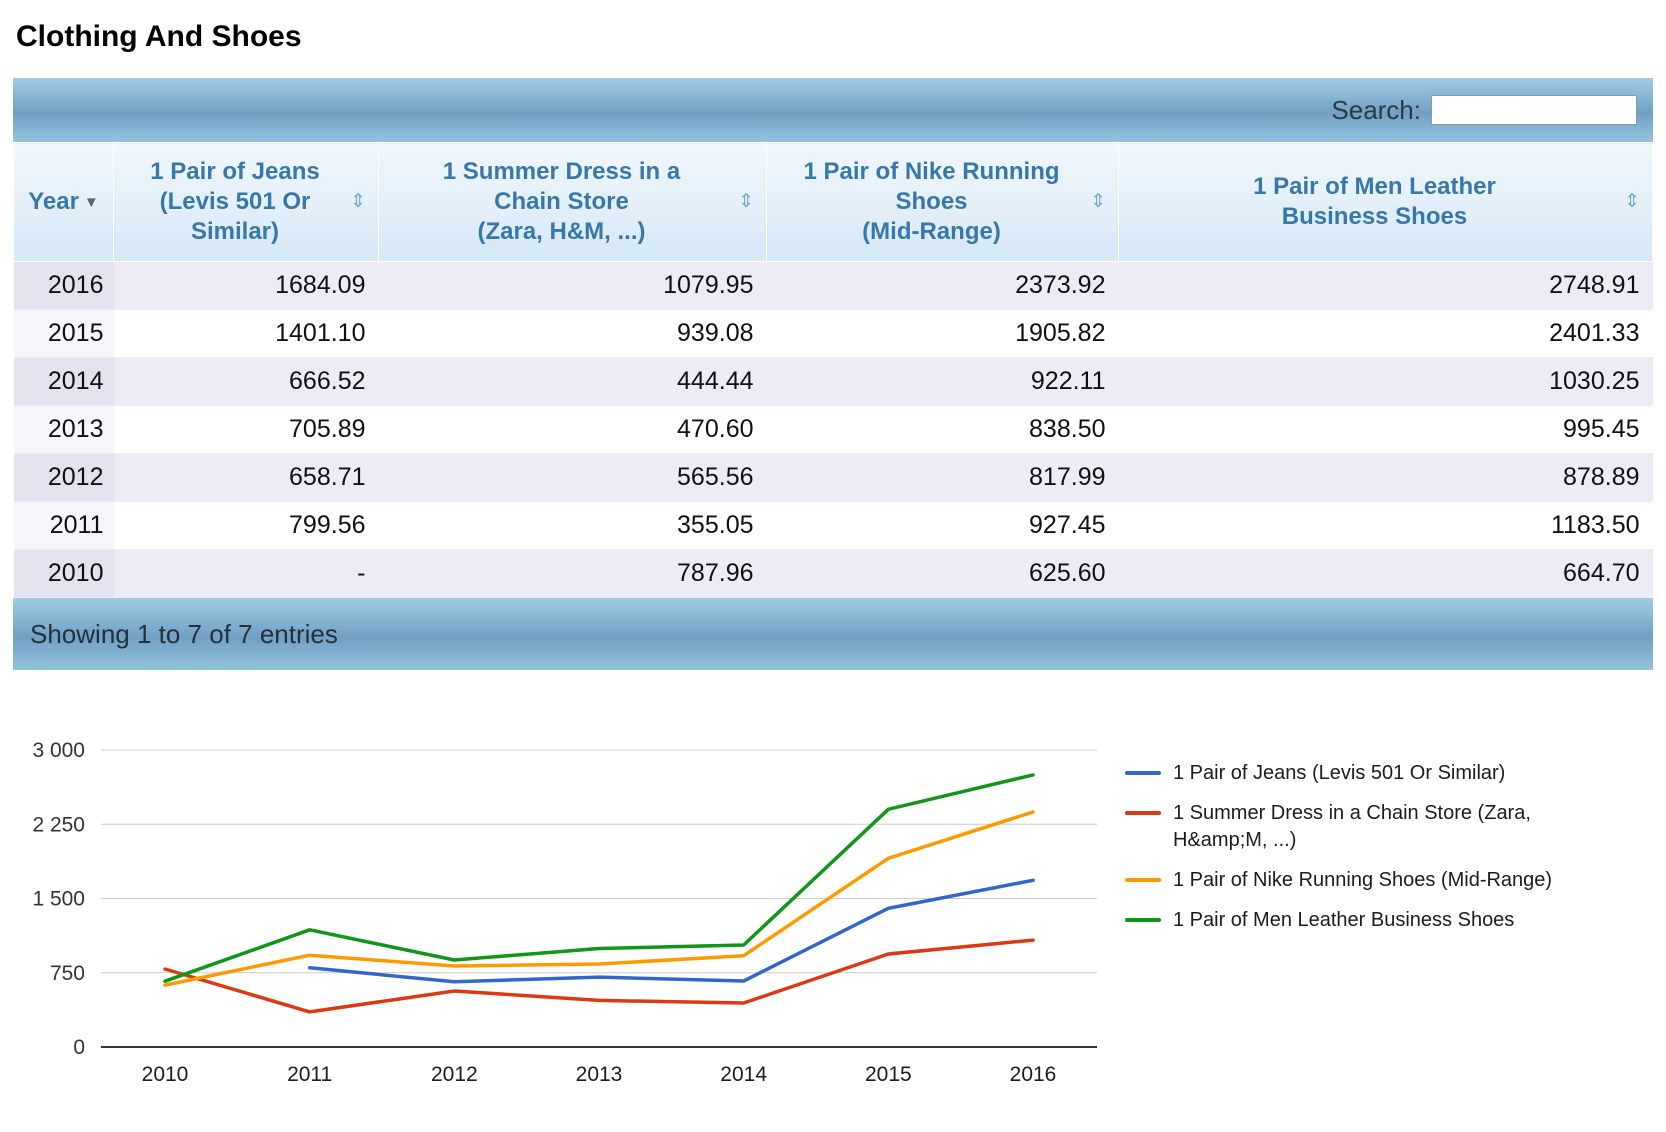 The width and height of the screenshot is (1666, 1132). Describe the element at coordinates (942, 333) in the screenshot. I see `value-cell: 1905.82` at that location.